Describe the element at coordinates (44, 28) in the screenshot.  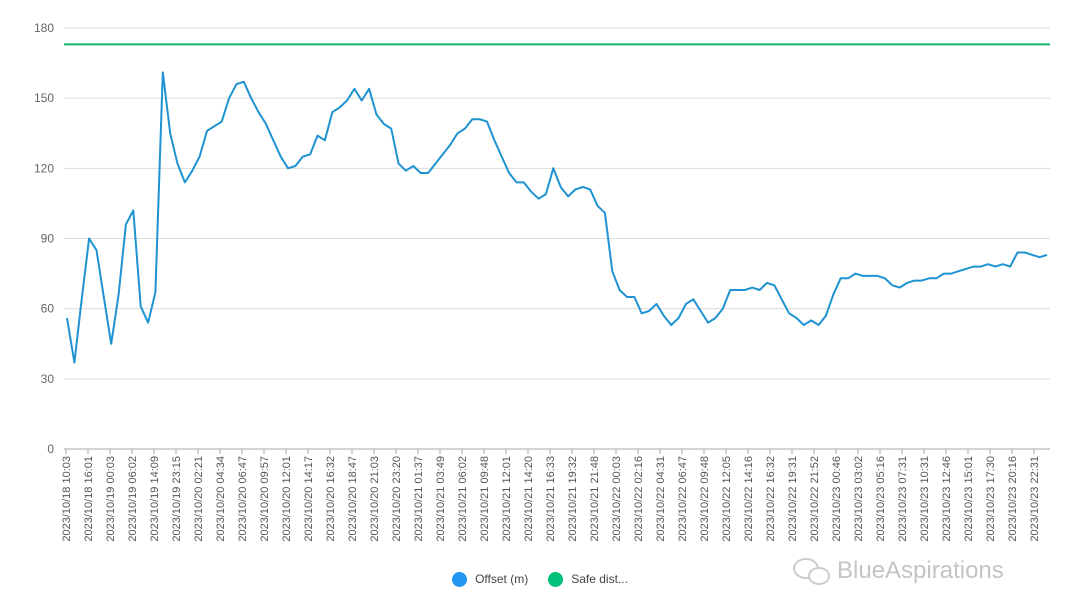
I see `y-tick-label-6: 180` at that location.